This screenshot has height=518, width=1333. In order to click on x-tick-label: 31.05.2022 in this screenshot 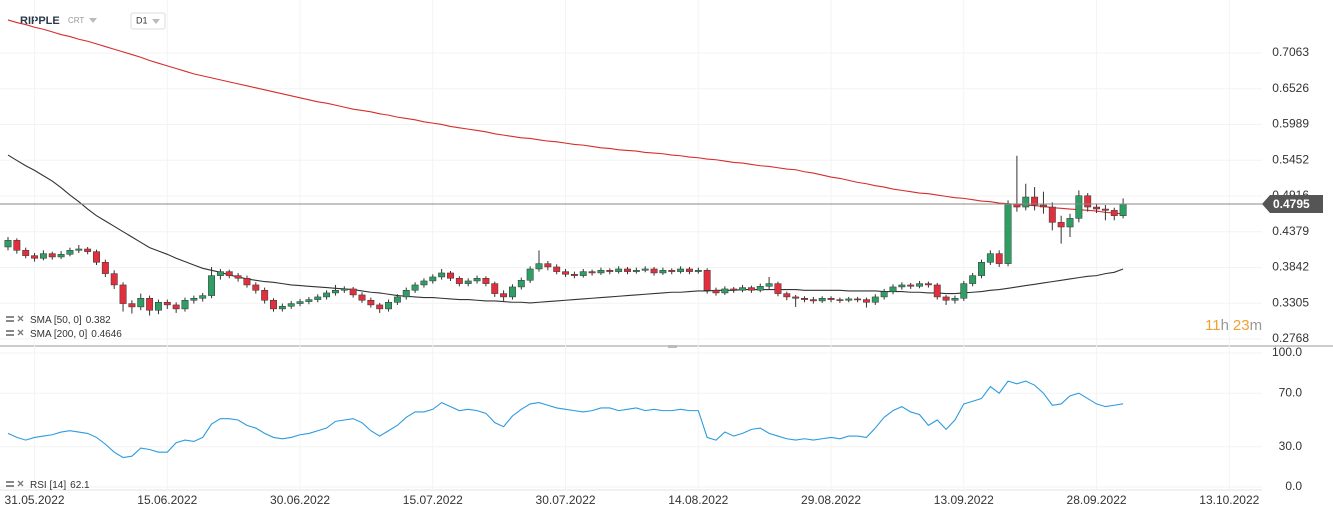, I will do `click(35, 500)`.